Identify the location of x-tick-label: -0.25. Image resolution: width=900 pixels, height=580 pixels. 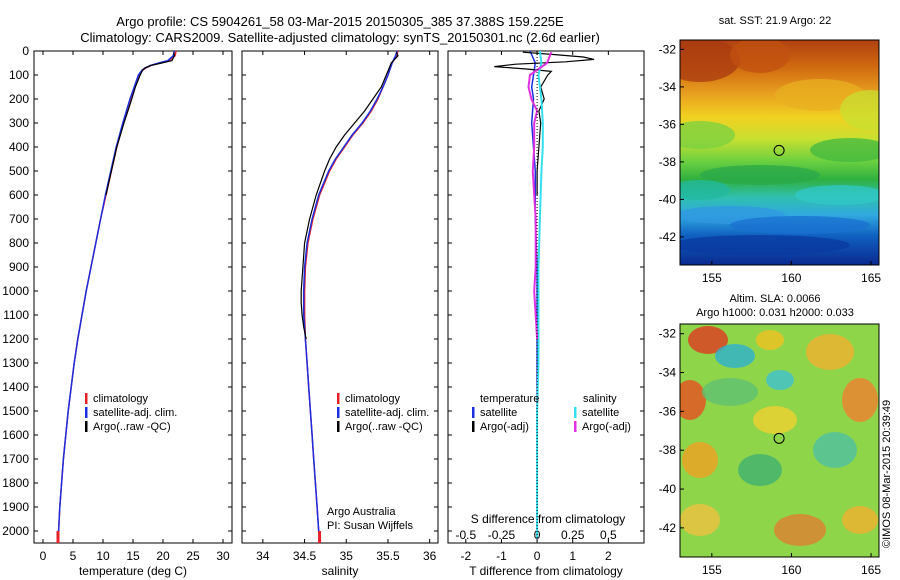
(502, 535).